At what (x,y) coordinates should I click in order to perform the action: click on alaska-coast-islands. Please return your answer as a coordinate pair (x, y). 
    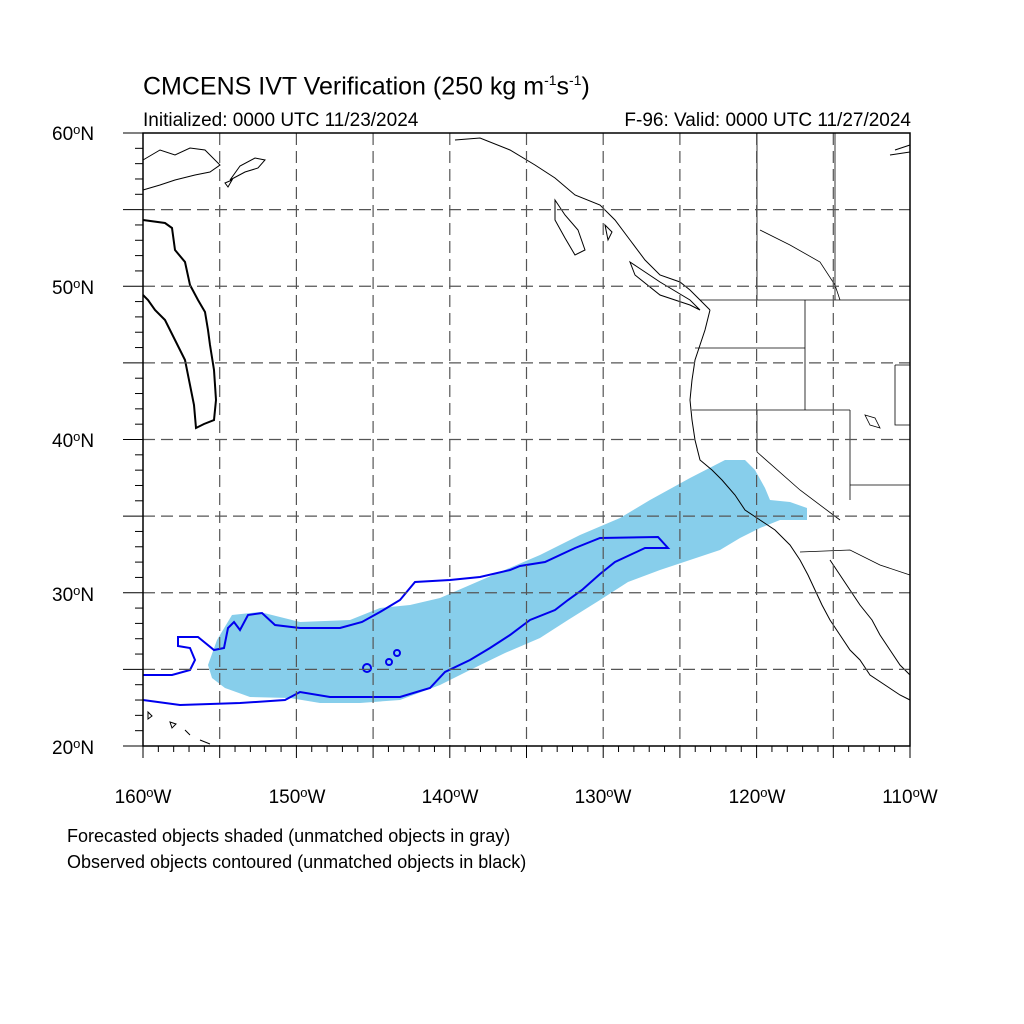
    Looking at the image, I should click on (245, 172).